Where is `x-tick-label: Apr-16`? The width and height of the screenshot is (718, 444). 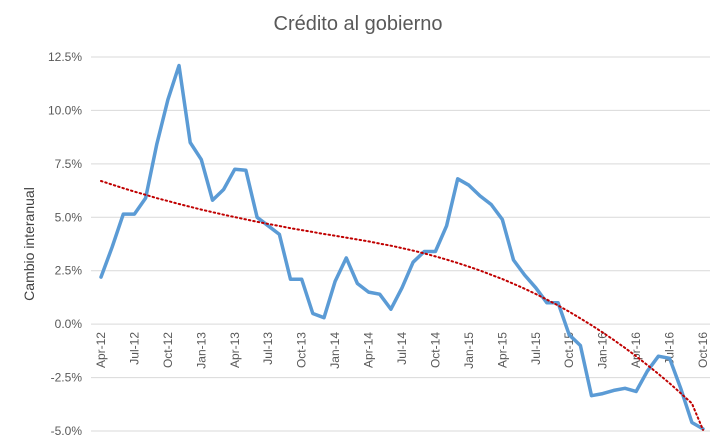 x-tick-label: Apr-16 is located at coordinates (636, 350).